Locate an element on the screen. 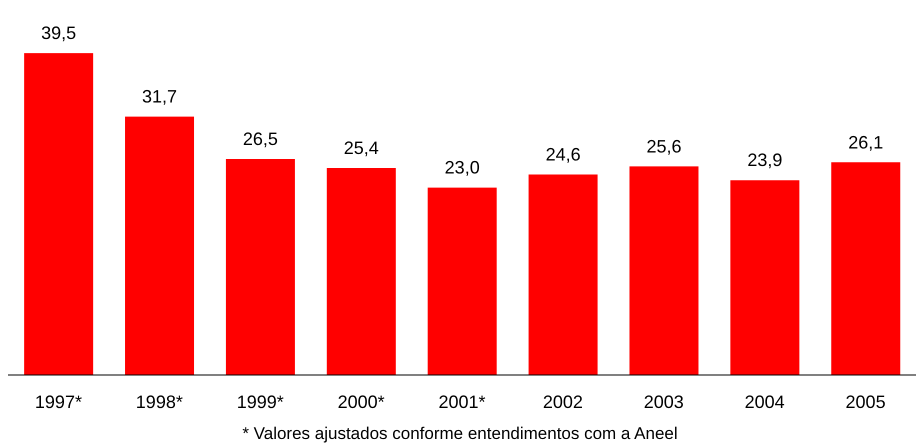  x-tick-label: 2002 is located at coordinates (562, 402).